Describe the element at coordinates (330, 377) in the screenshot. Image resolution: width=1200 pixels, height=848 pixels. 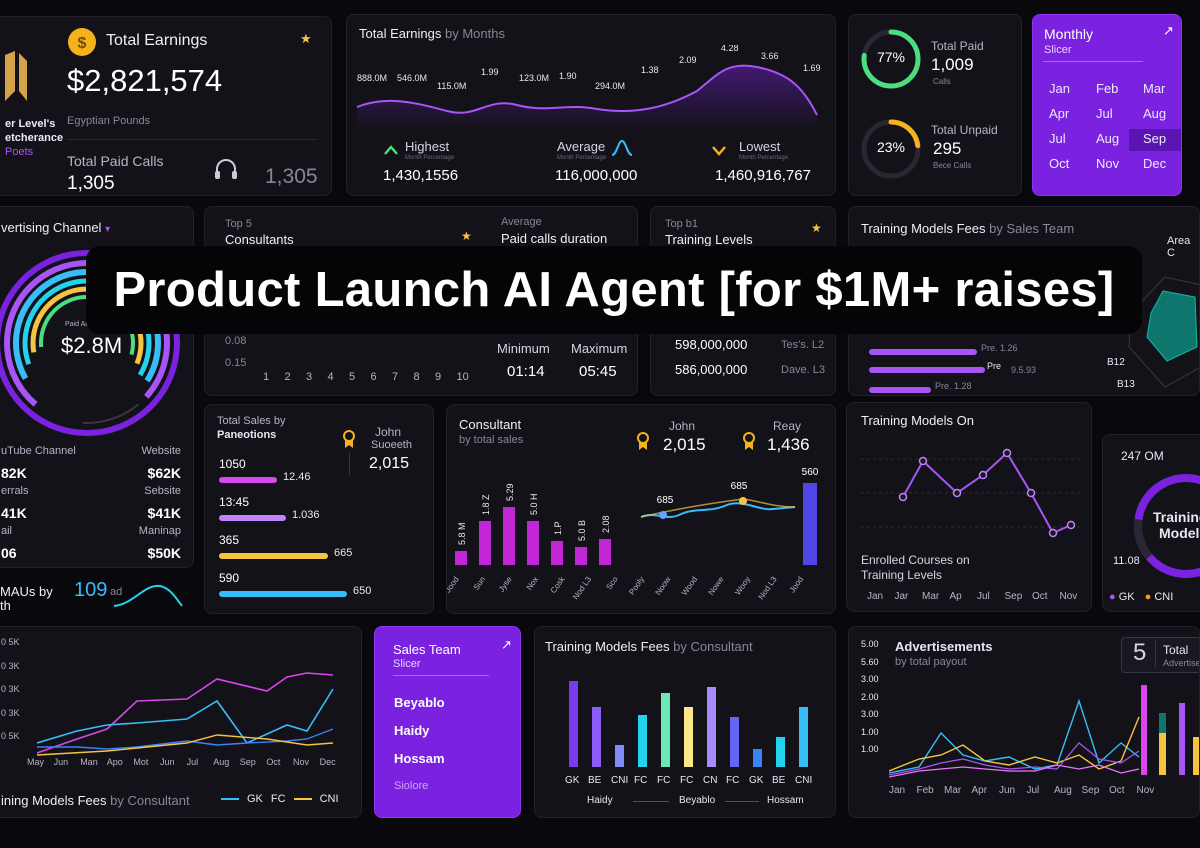
I see `x-tick: 4` at that location.